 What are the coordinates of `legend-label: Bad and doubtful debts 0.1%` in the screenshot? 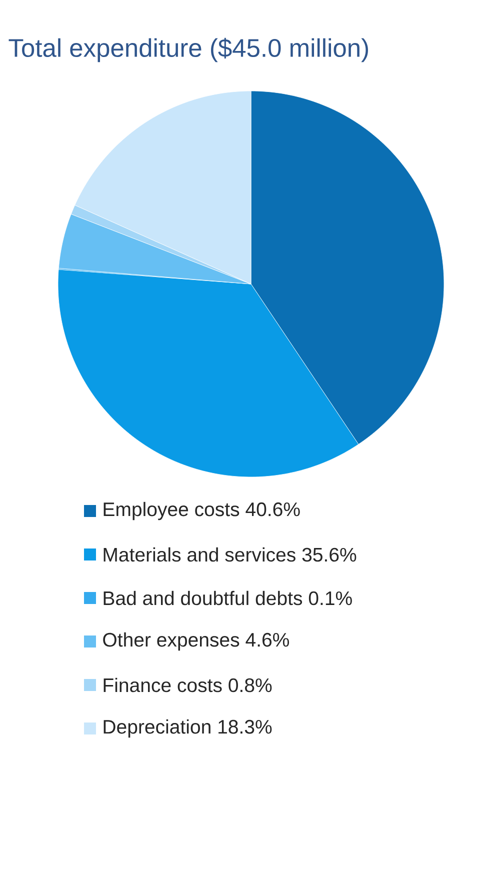 It's located at (228, 598).